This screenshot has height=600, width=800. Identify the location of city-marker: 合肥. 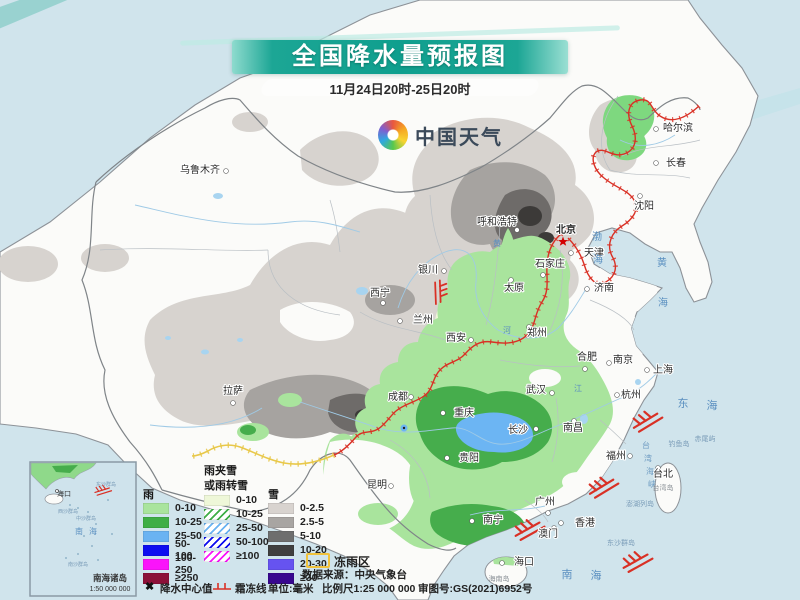
(587, 360).